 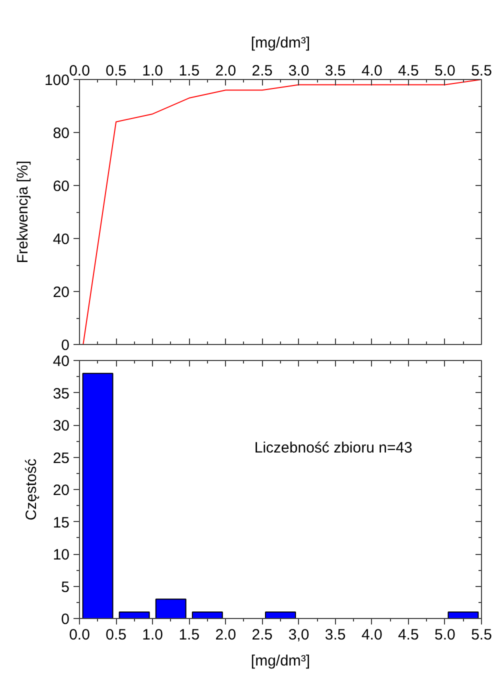 I want to click on y-tick-label: 15, so click(x=61, y=523).